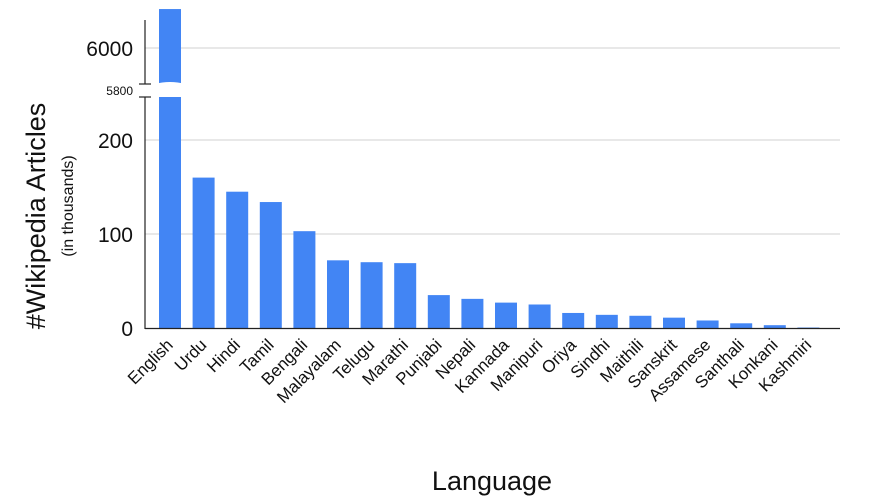 The width and height of the screenshot is (882, 497). I want to click on y-tick-label: 0, so click(127, 329).